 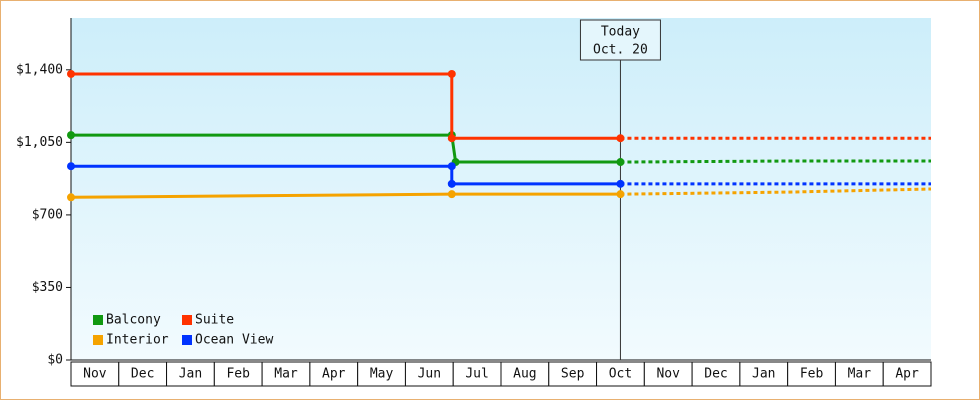 I want to click on y-tick-label: $1,400, so click(x=39, y=69).